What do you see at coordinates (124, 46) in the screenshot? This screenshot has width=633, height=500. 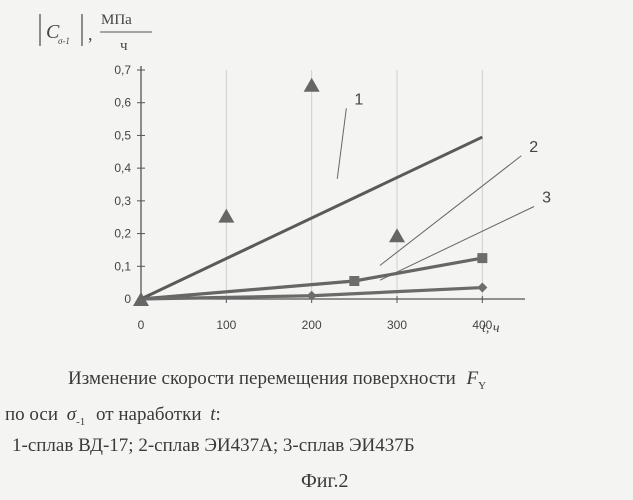 I see `y-label-unit-denominator: ч` at bounding box center [124, 46].